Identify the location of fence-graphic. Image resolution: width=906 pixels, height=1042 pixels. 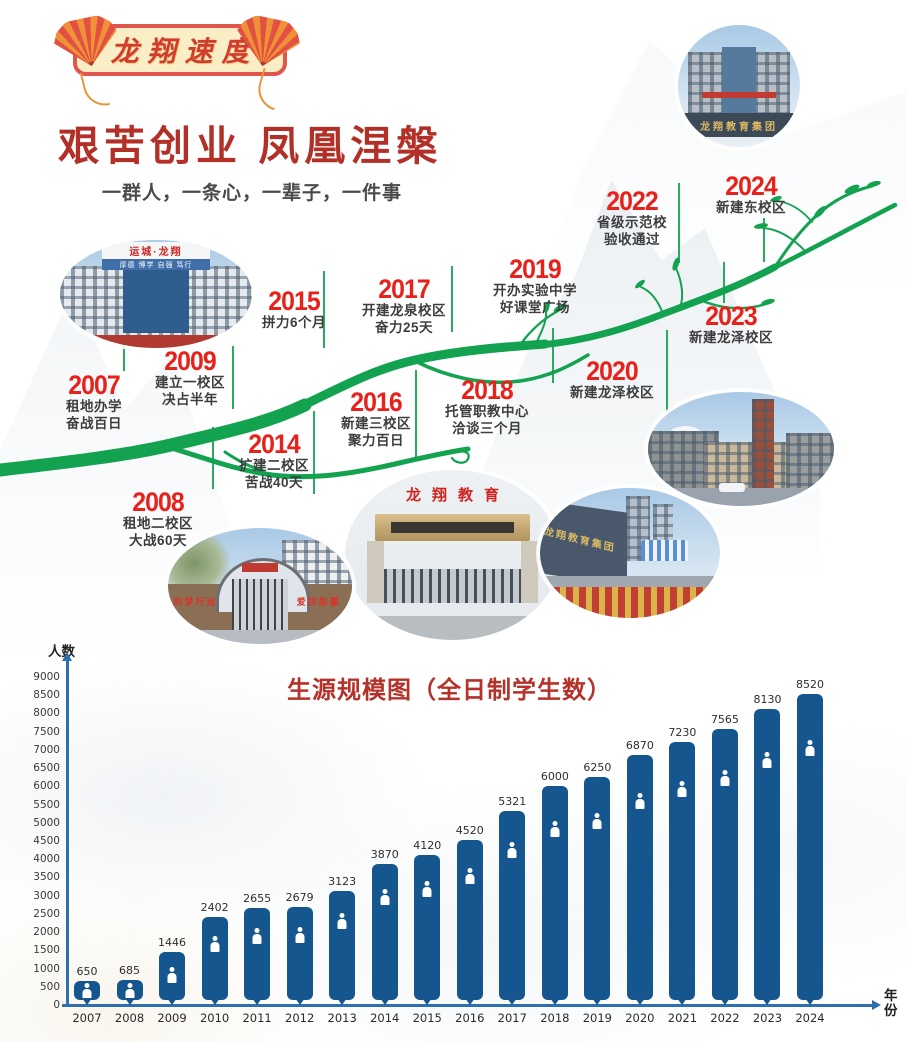
(452, 585).